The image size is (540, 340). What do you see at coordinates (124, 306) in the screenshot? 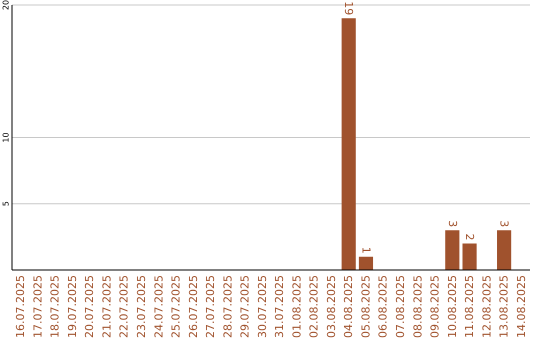
I see `x-tick-label: 22.07.2025` at bounding box center [124, 306].